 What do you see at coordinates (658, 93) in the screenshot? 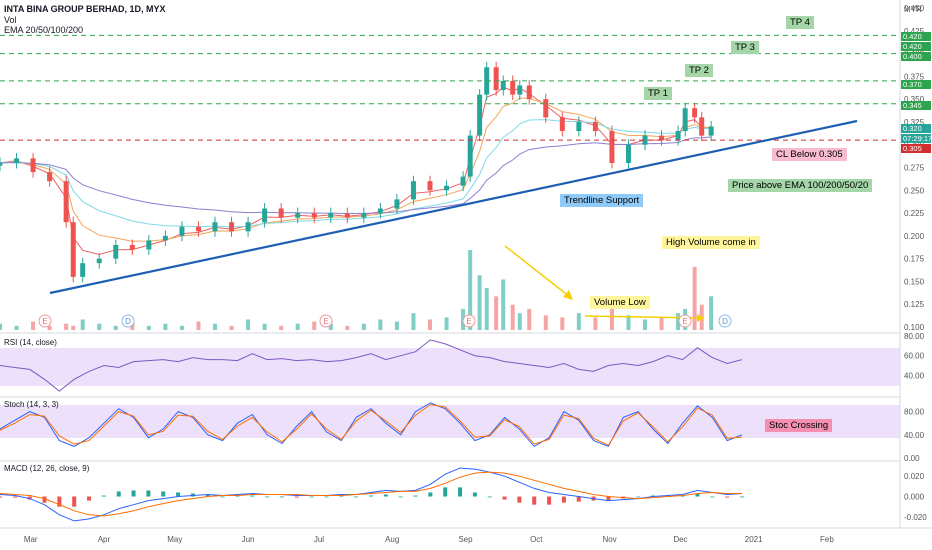
I see `tp1-label: TP 1` at bounding box center [658, 93].